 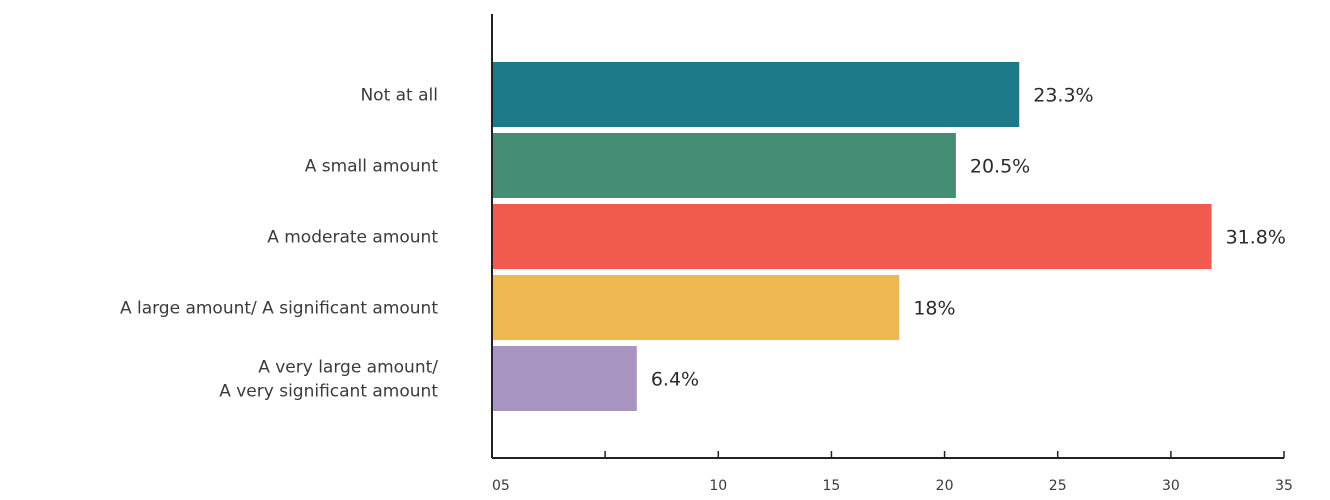 I want to click on ticks-layer: 05 10 15 20 25 30 35, so click(x=892, y=472).